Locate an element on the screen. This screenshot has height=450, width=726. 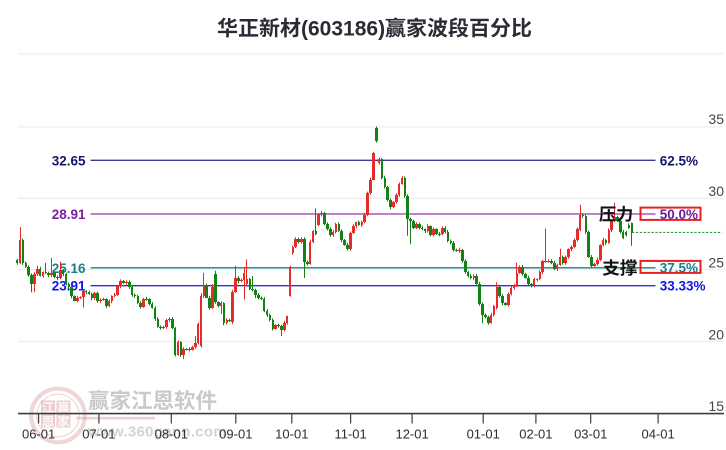
svg-text: 30 is located at coordinates (716, 191).